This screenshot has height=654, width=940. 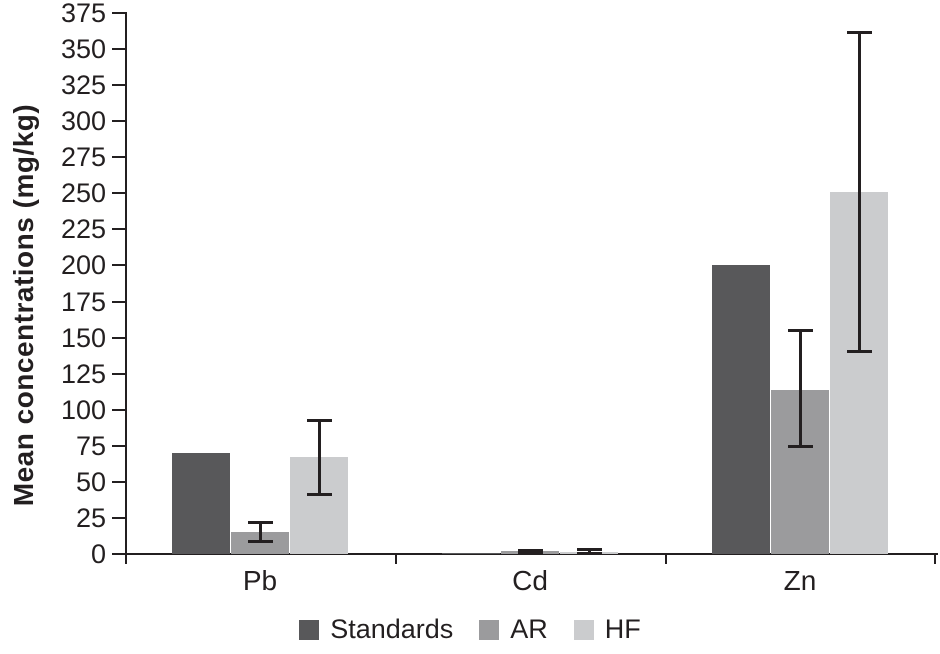 What do you see at coordinates (800, 580) in the screenshot?
I see `x-category-label-zn: Zn` at bounding box center [800, 580].